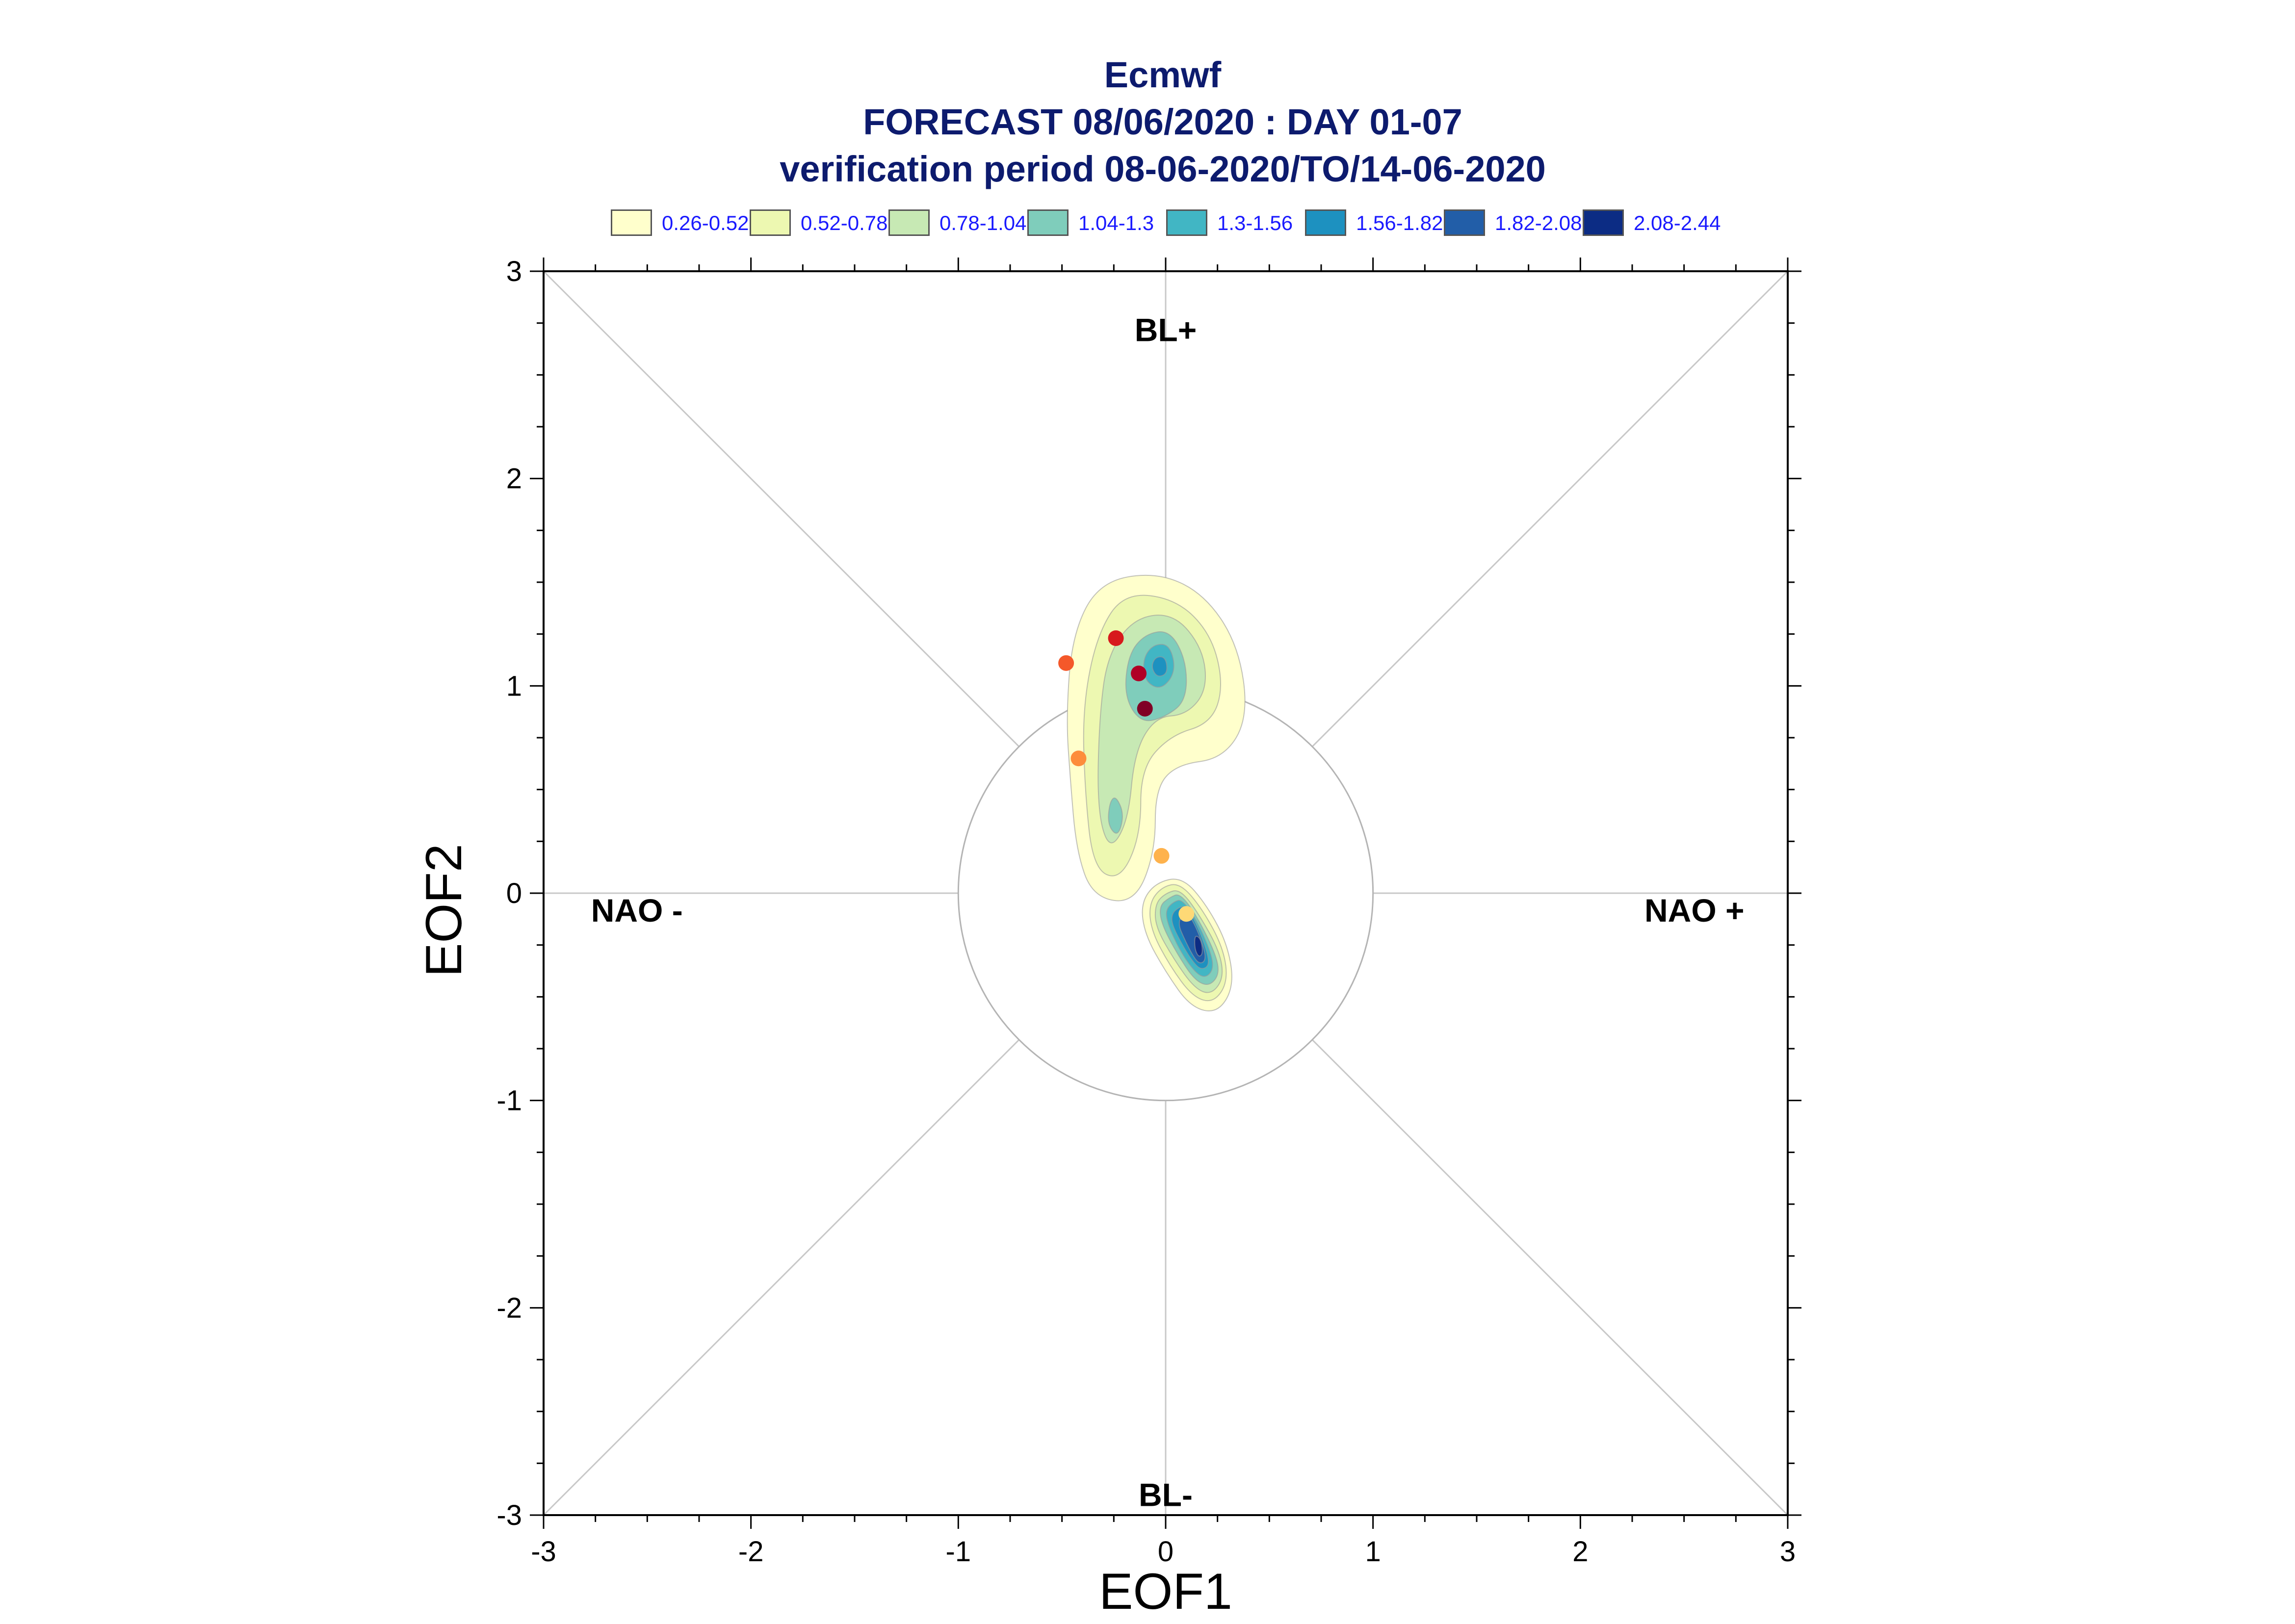 Image resolution: width=2295 pixels, height=1624 pixels. Describe the element at coordinates (514, 686) in the screenshot. I see `y-tick-label: 1` at that location.